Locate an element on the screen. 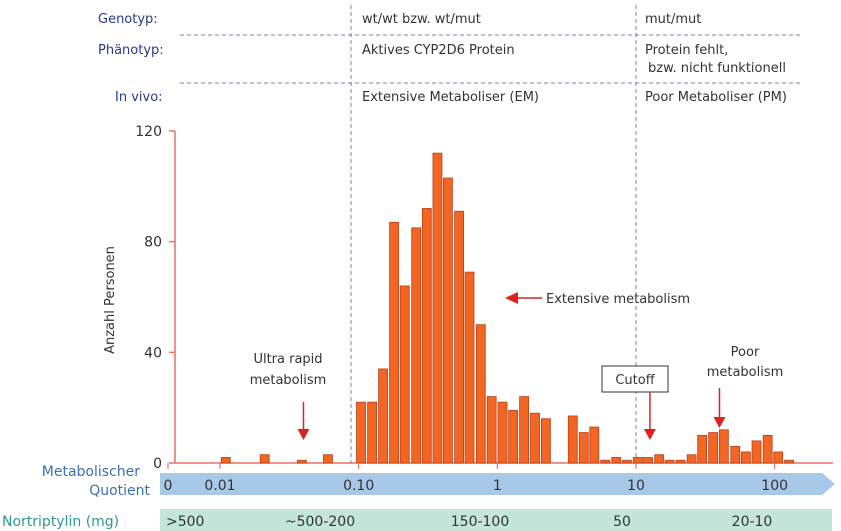  poor-label-line2: metabolism is located at coordinates (745, 372).